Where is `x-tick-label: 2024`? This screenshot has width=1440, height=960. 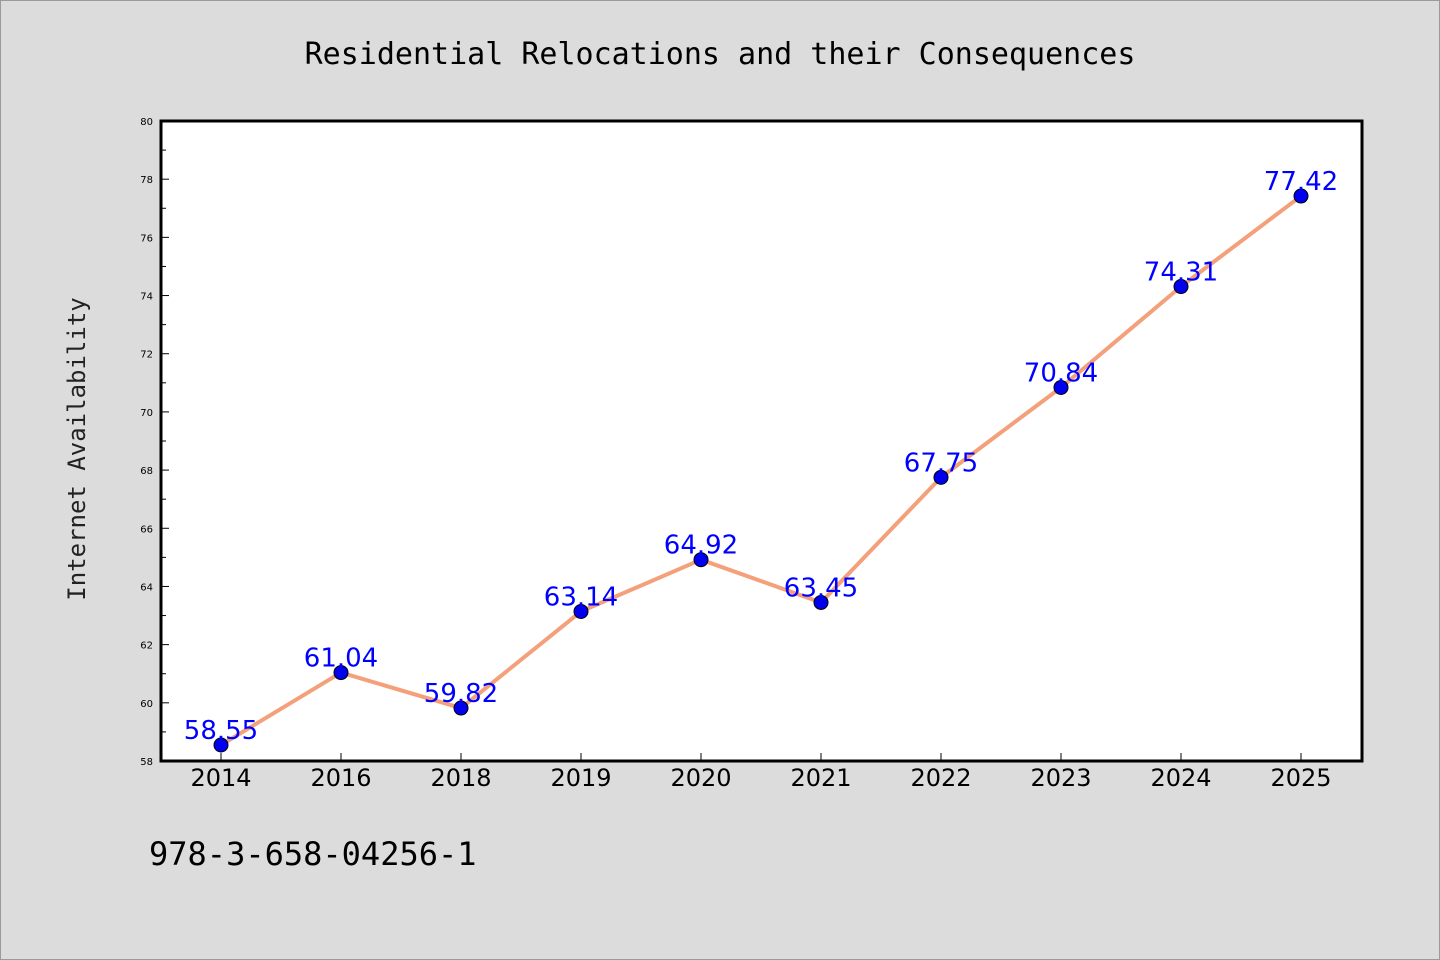
x-tick-label: 2024 is located at coordinates (1180, 778).